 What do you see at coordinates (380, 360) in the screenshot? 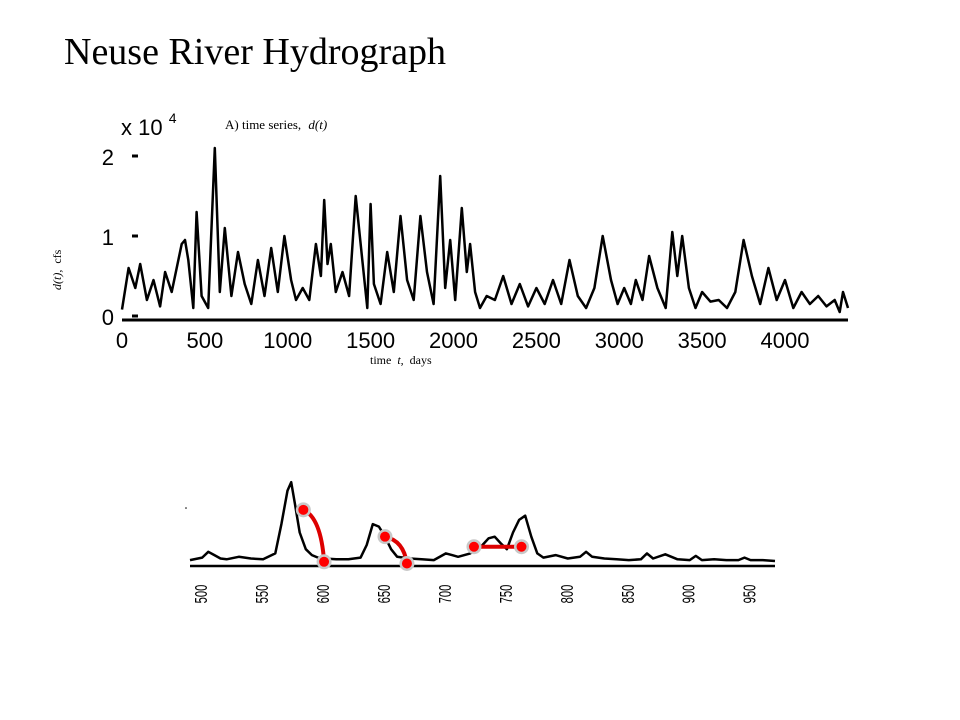
I see `xlabel-text: time` at bounding box center [380, 360].